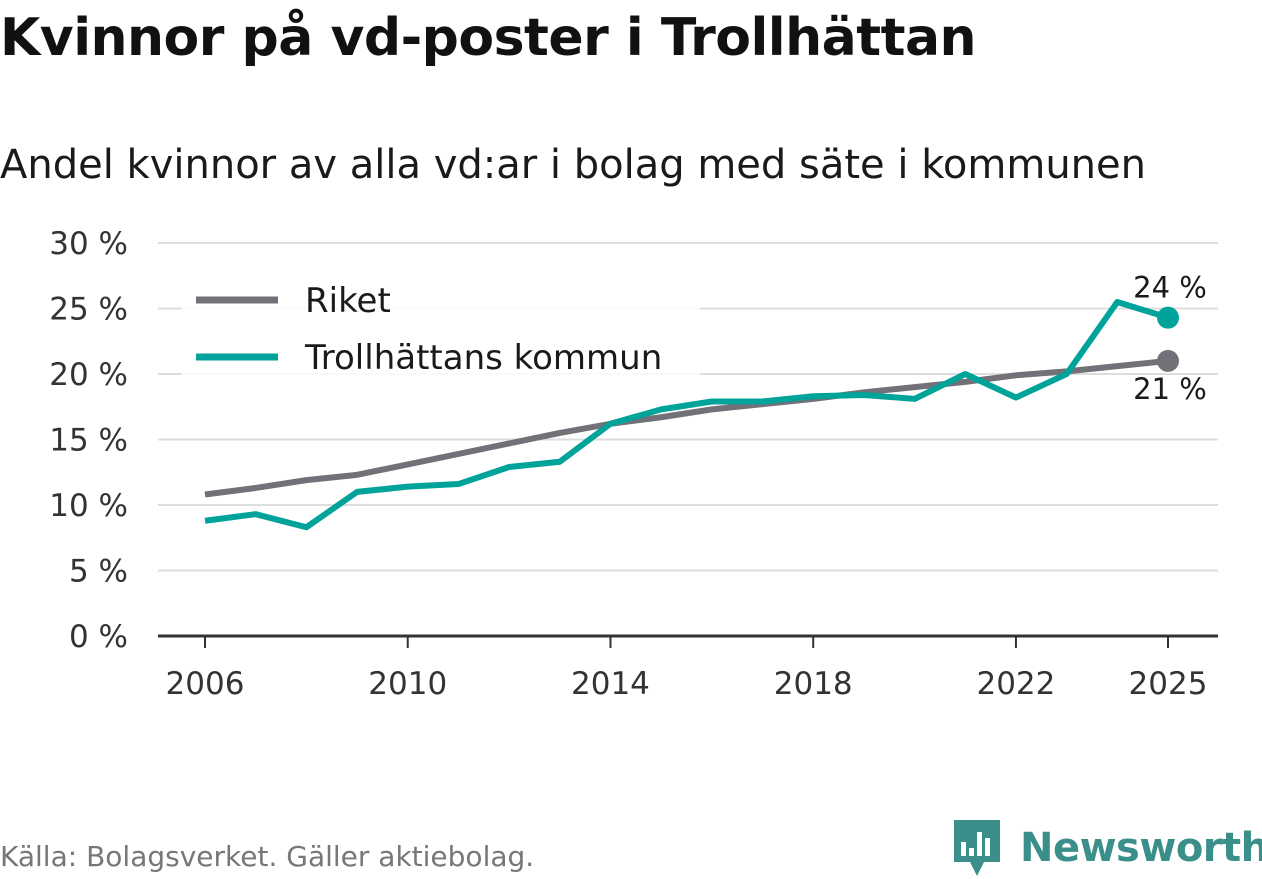 This screenshot has height=879, width=1262. Describe the element at coordinates (488, 38) in the screenshot. I see `chart-title: Kvinnor på vd-poster i Trollhättan` at that location.